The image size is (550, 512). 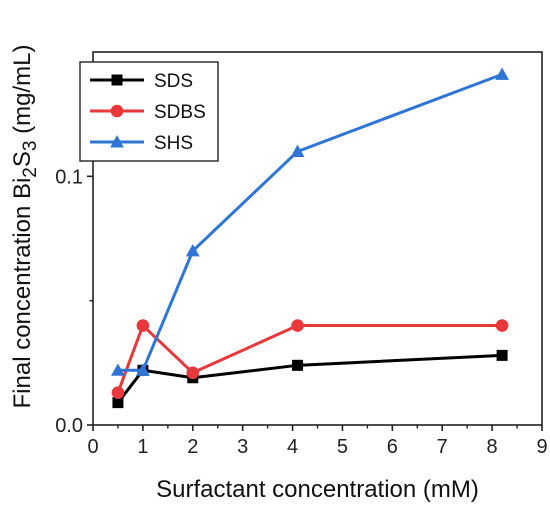 What do you see at coordinates (317, 441) in the screenshot?
I see `x-axis-ticks: 0 1 2 3 4 5 6 7 8 9` at bounding box center [317, 441].